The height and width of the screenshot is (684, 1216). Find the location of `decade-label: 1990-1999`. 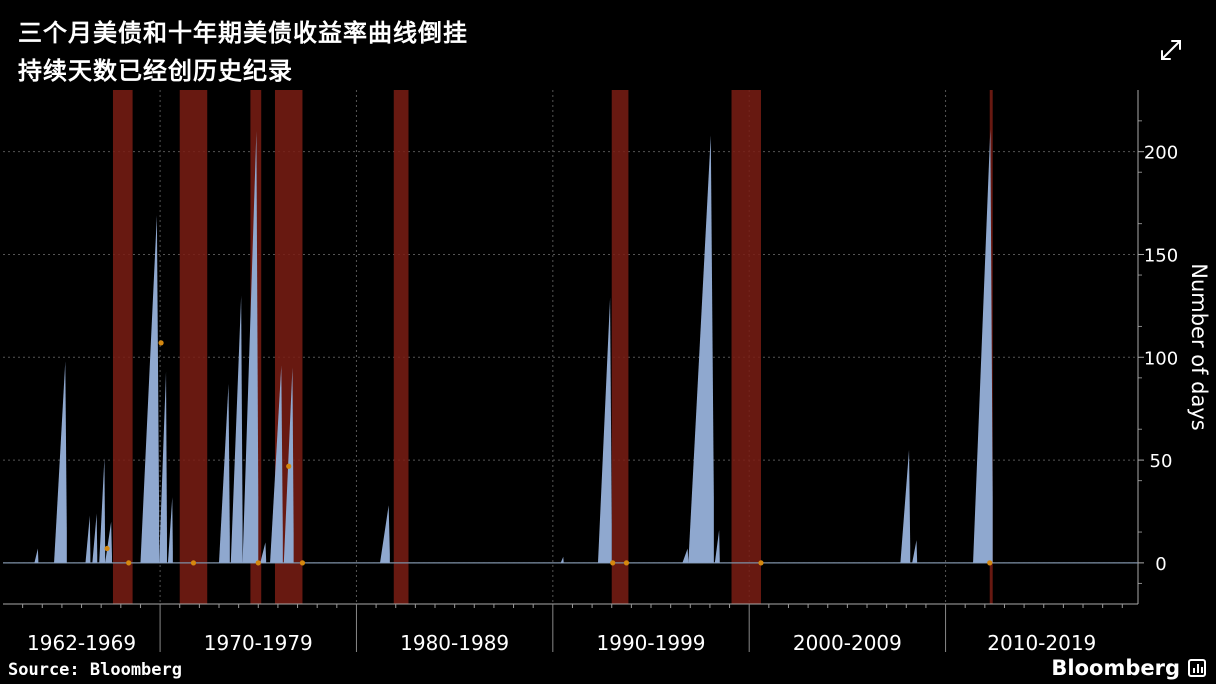

decade-label: 1990-1999 is located at coordinates (651, 643).